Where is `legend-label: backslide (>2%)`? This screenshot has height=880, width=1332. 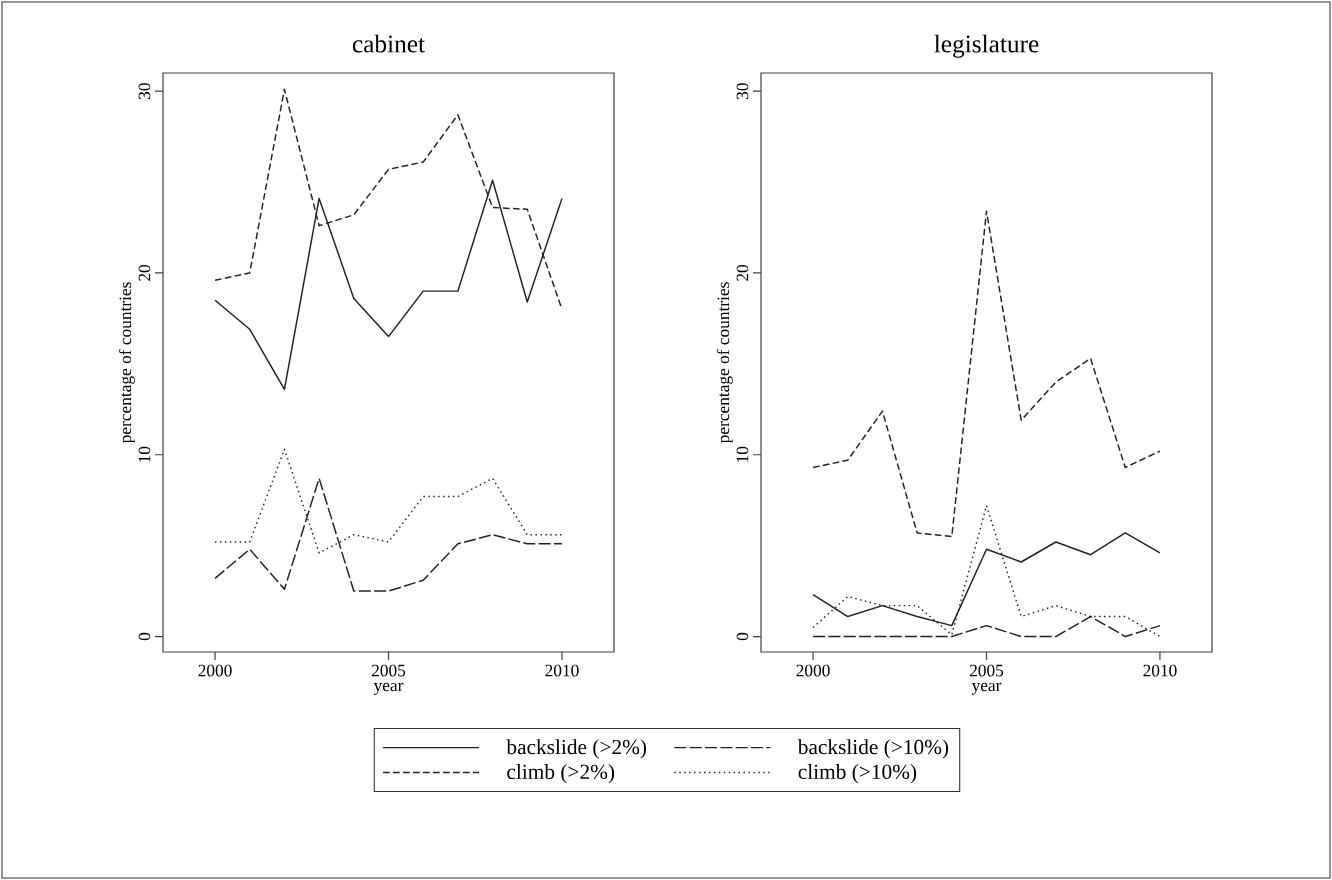 legend-label: backslide (>2%) is located at coordinates (576, 749).